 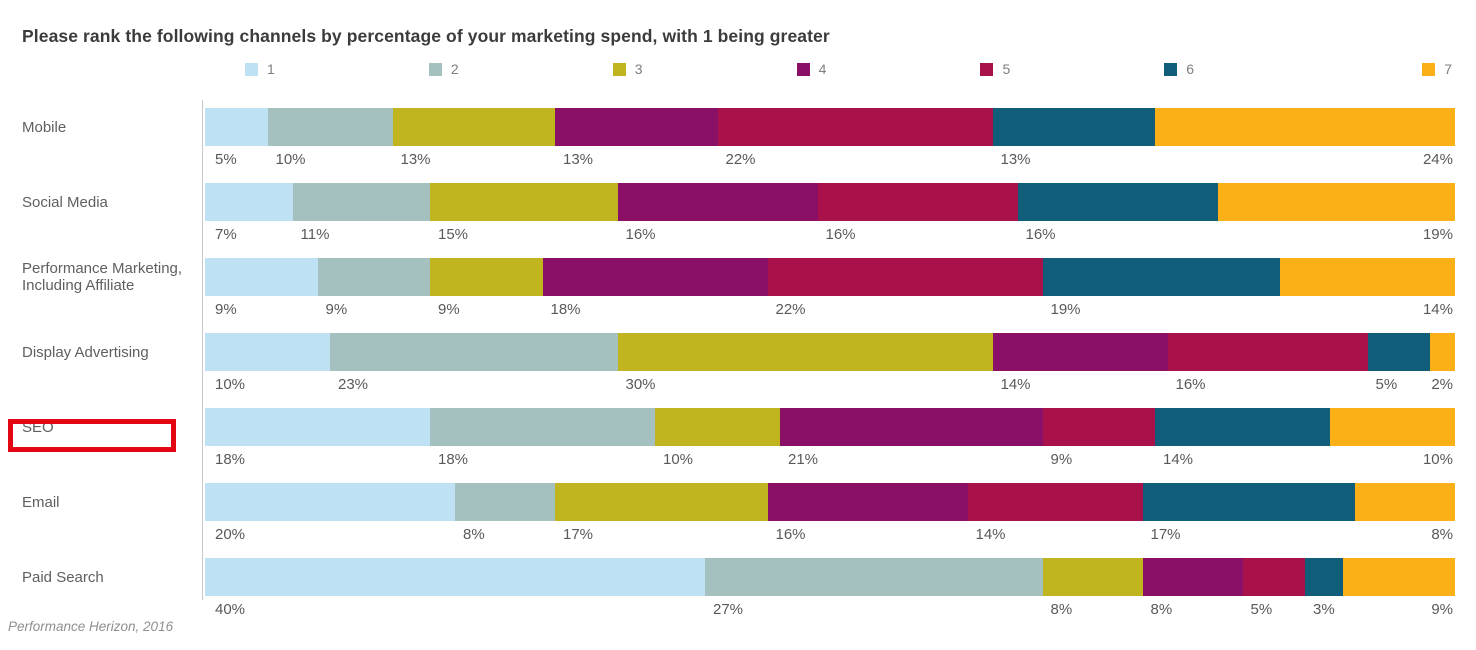 I want to click on category-label-paid-search: Paid Search, so click(x=63, y=577).